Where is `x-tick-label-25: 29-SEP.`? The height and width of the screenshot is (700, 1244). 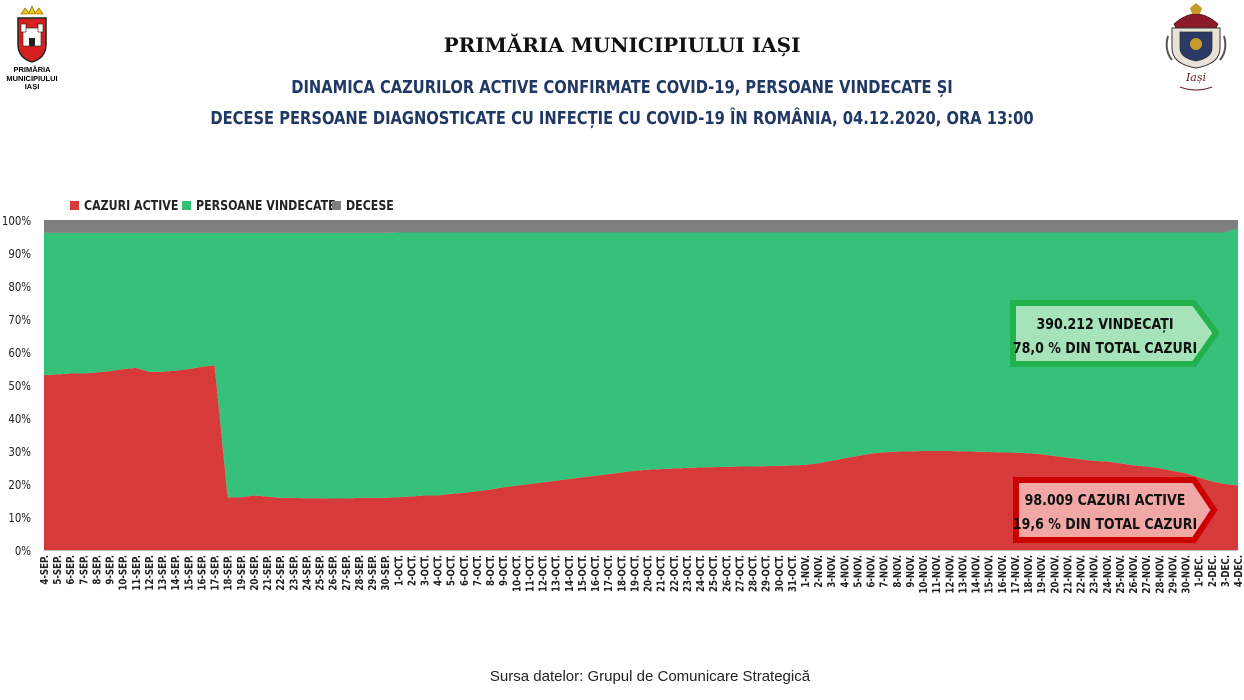
x-tick-label-25: 29-SEP. is located at coordinates (373, 573).